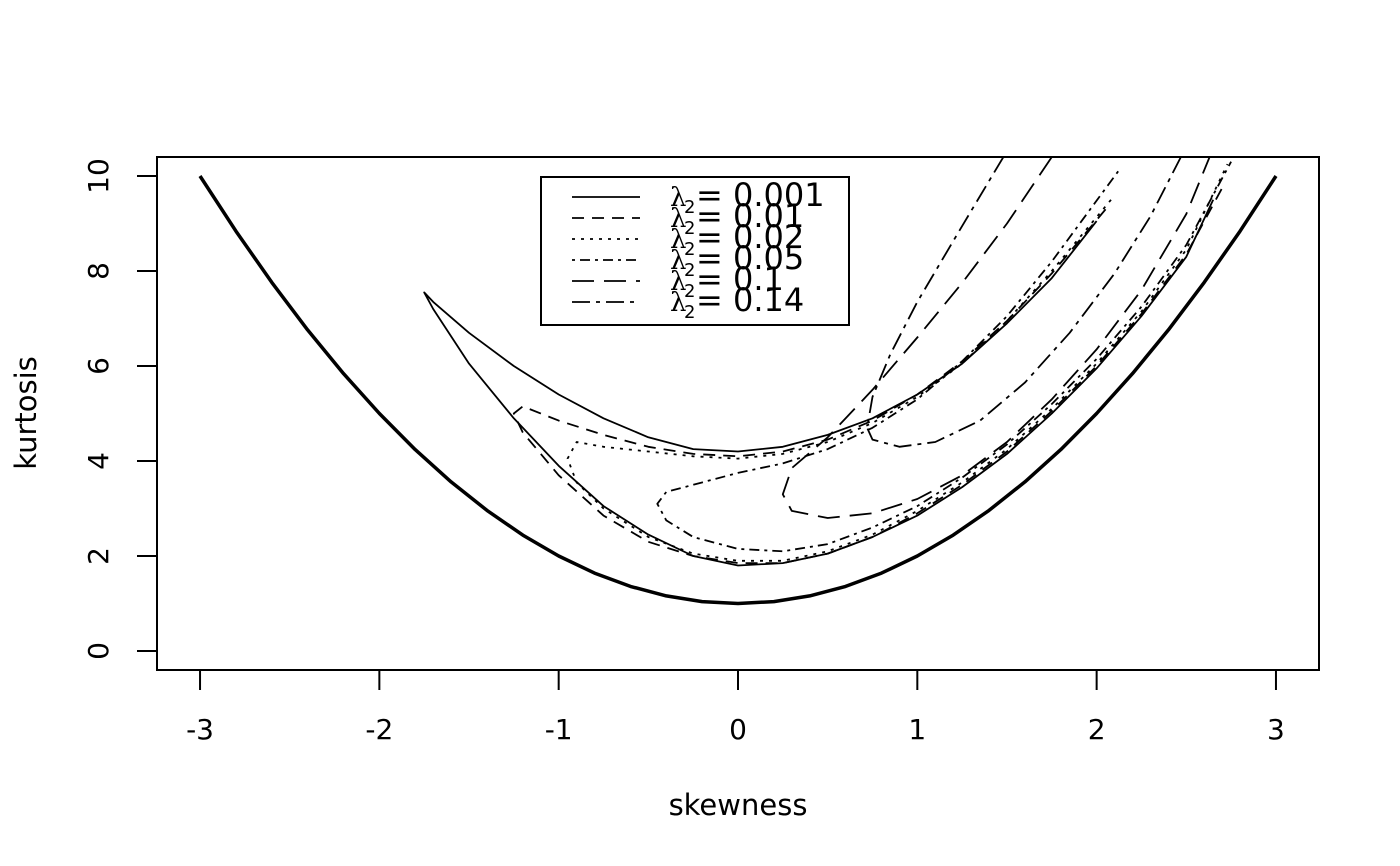 The height and width of the screenshot is (866, 1400). I want to click on x-axis-title: skewness, so click(738, 805).